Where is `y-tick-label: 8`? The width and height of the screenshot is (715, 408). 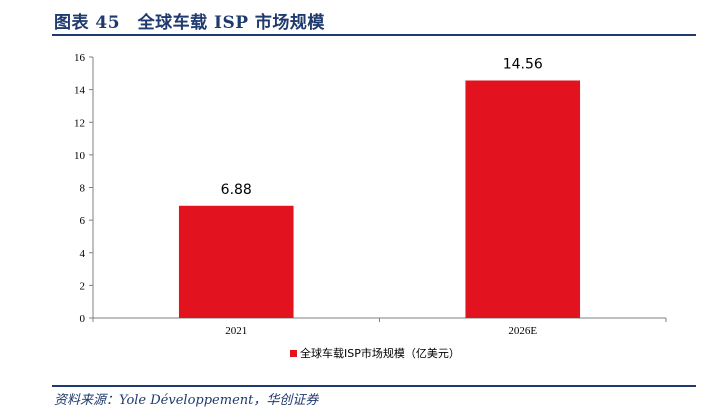
y-tick-label: 8 is located at coordinates (83, 189).